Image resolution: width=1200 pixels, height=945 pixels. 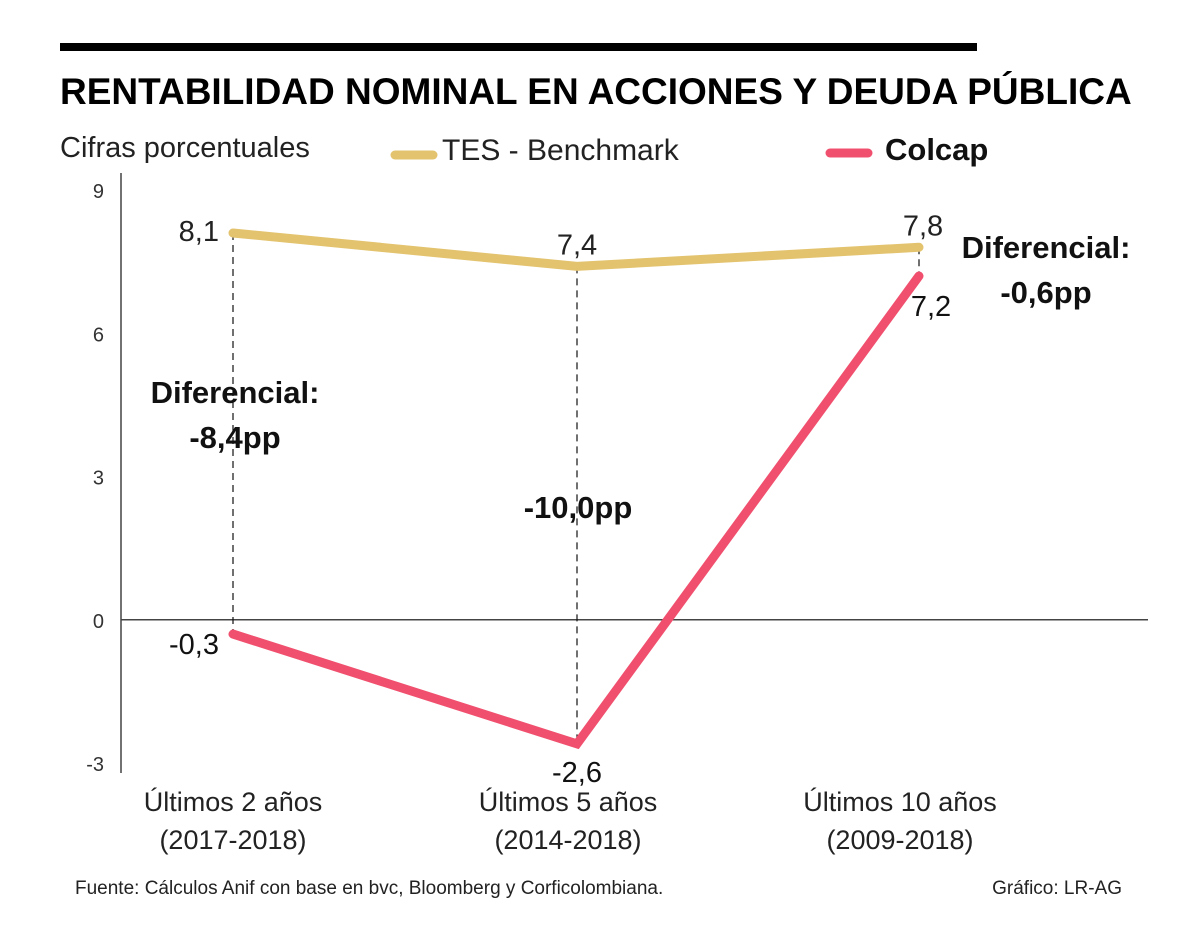 What do you see at coordinates (561, 150) in the screenshot?
I see `legend-label-tes: TES - Benchmark` at bounding box center [561, 150].